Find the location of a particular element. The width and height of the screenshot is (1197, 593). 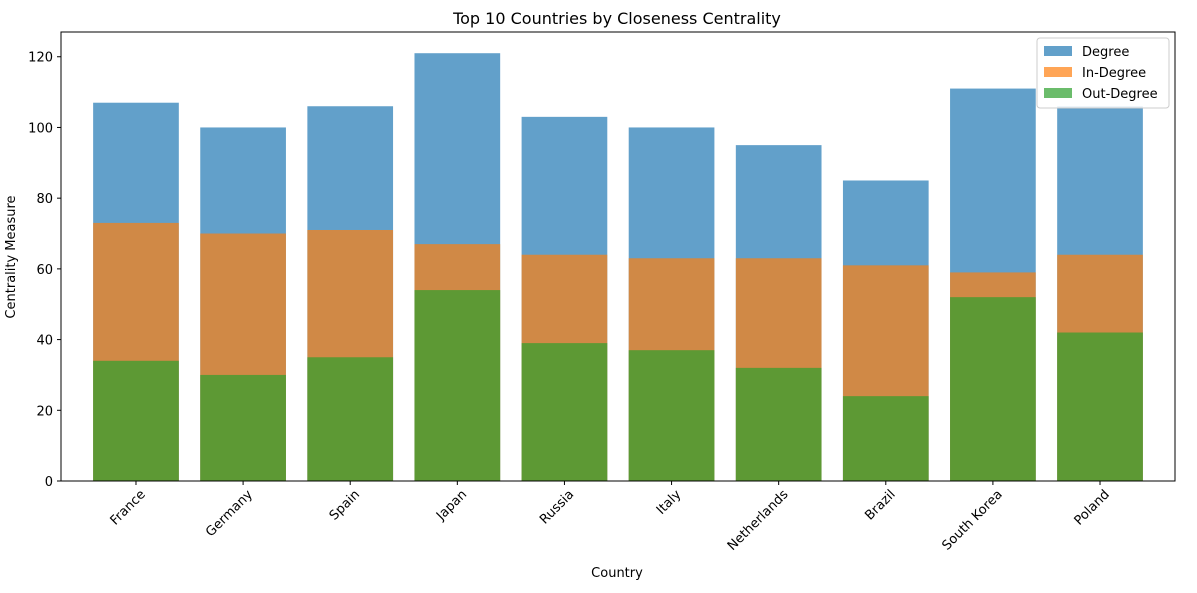

x-tick-label: Japan is located at coordinates (451, 505).